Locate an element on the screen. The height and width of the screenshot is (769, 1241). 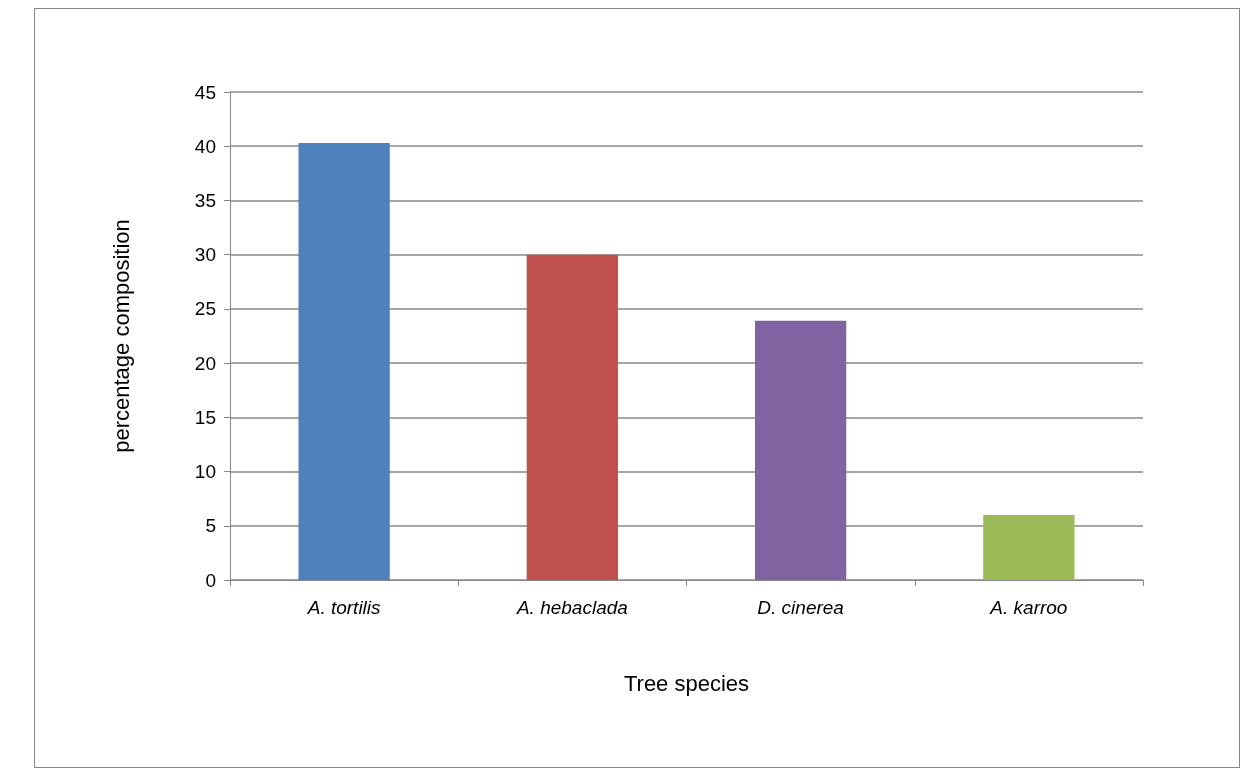
y-tick-label: 30 is located at coordinates (205, 255).